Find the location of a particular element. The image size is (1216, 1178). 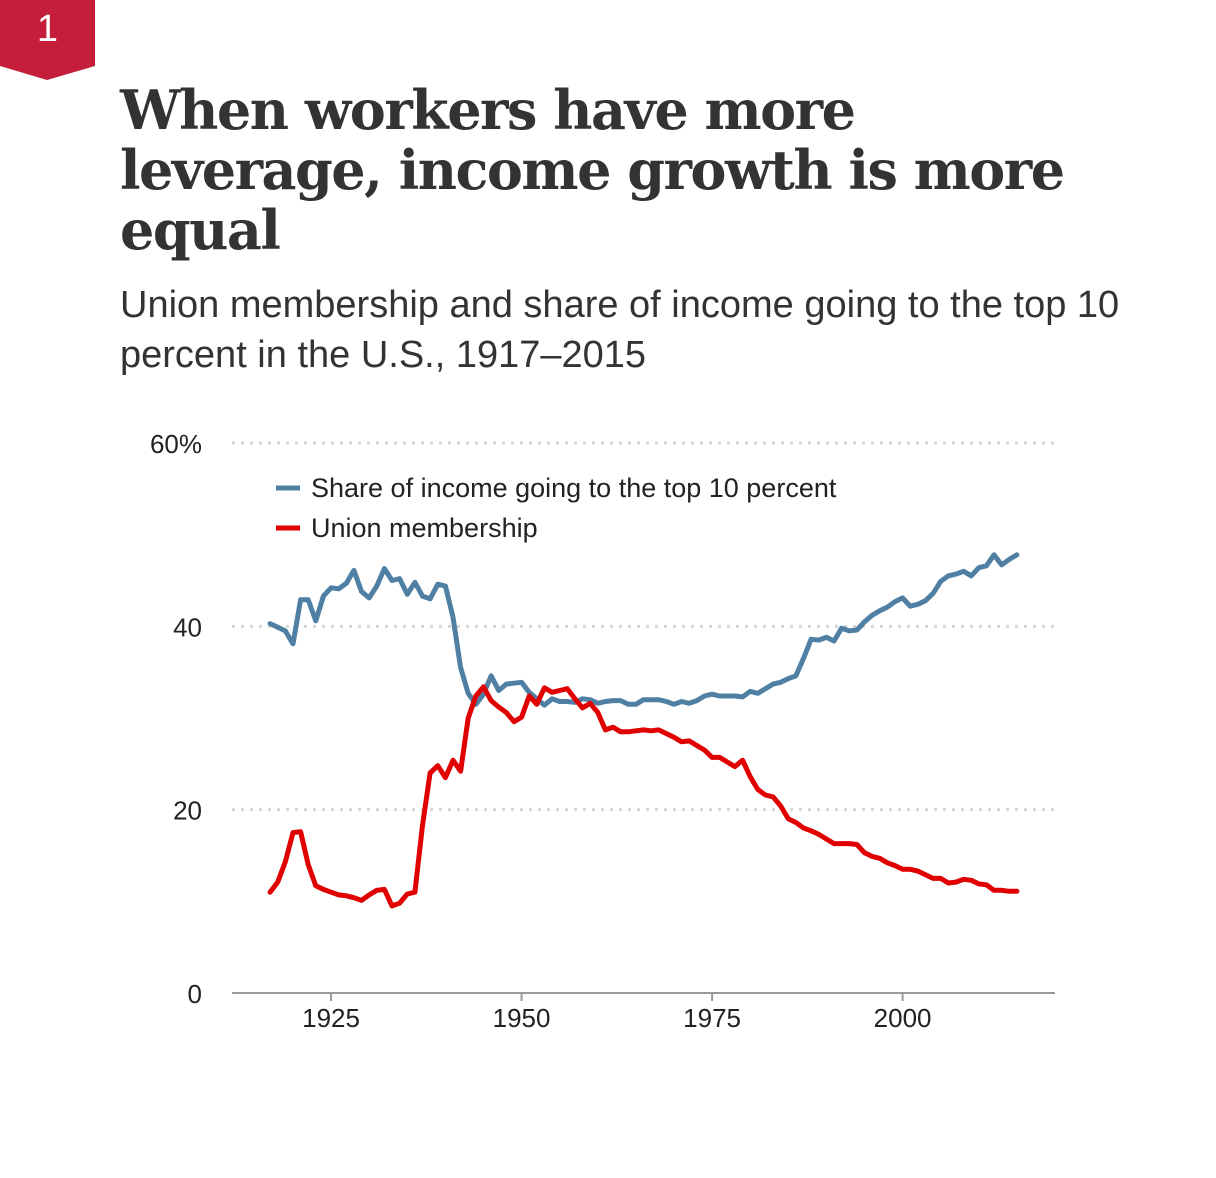

x-axis is located at coordinates (643, 996).